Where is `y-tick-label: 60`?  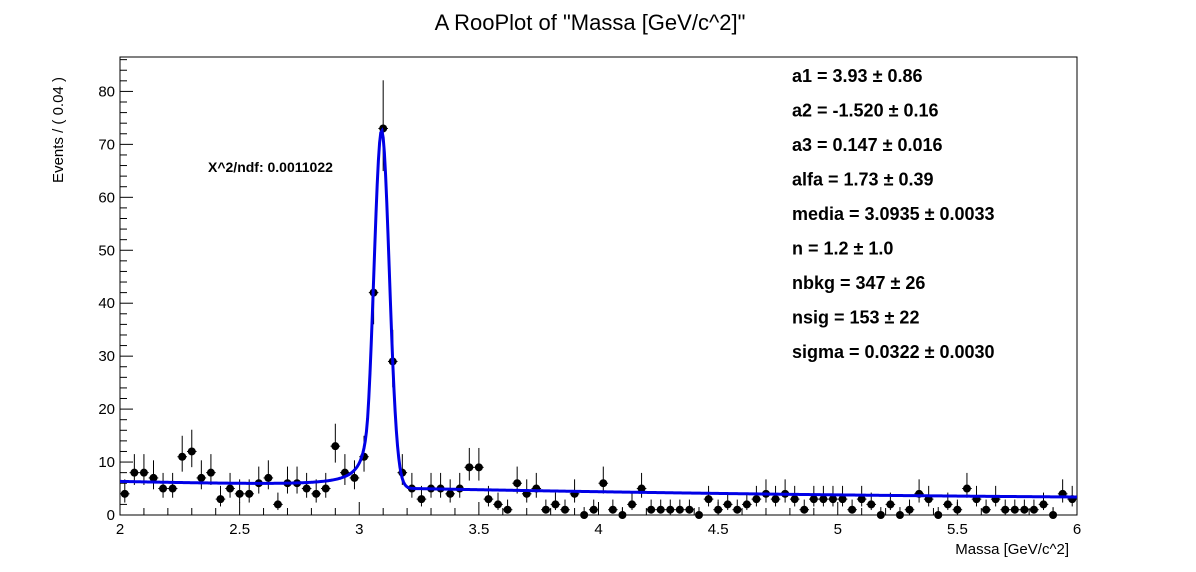
y-tick-label: 60 is located at coordinates (106, 197).